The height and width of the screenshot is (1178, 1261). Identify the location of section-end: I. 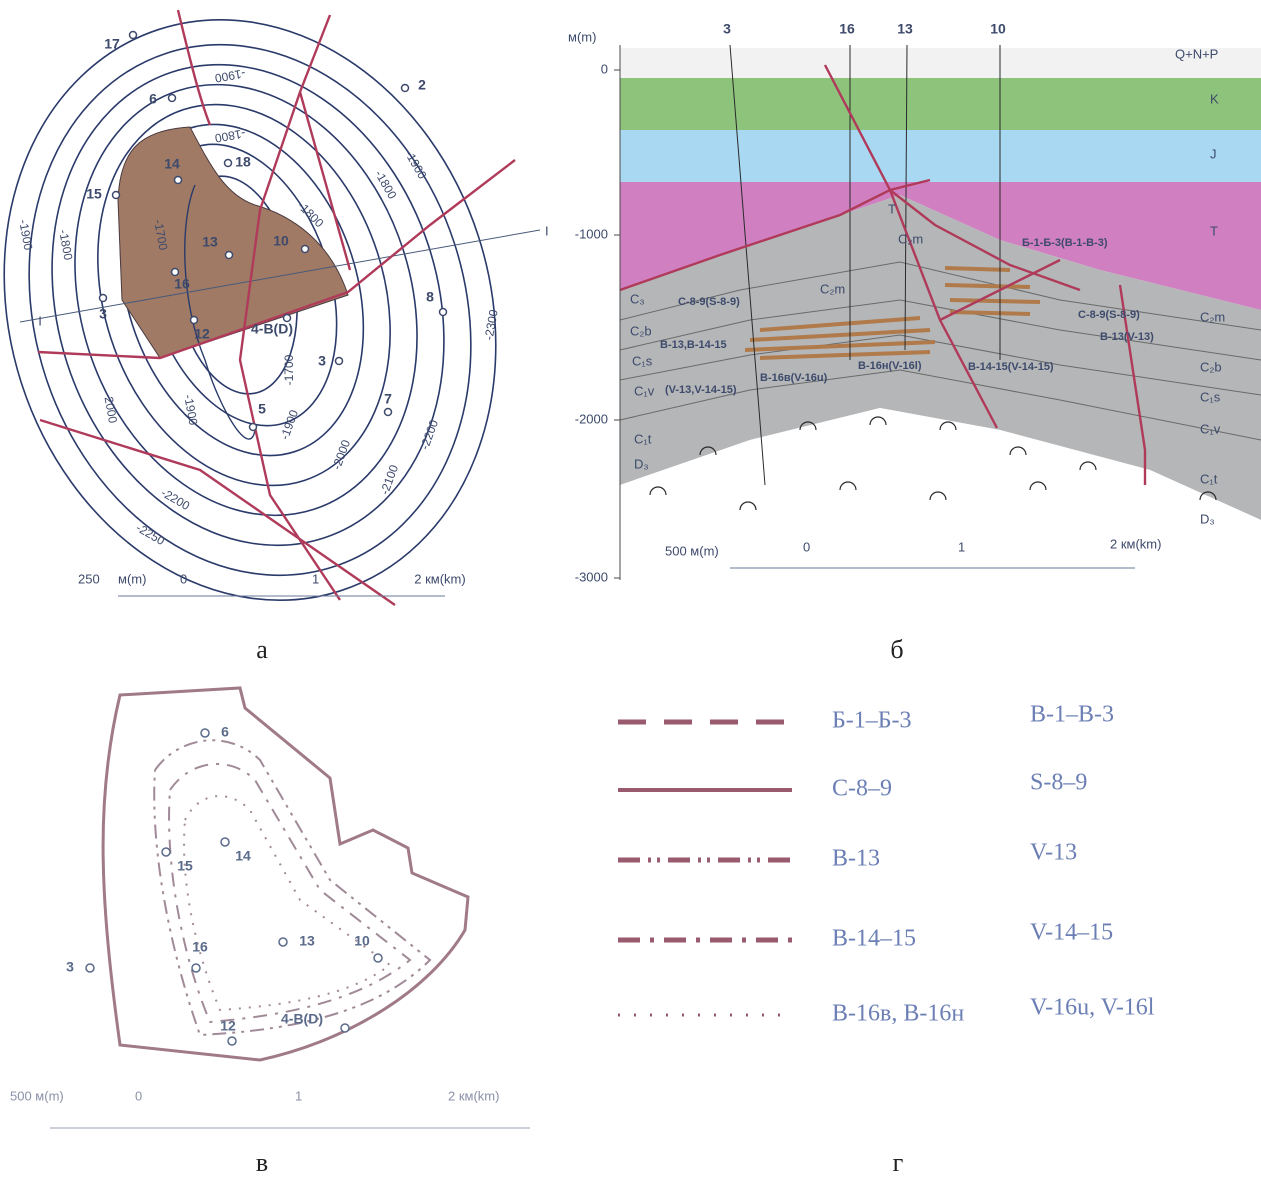
(40, 320).